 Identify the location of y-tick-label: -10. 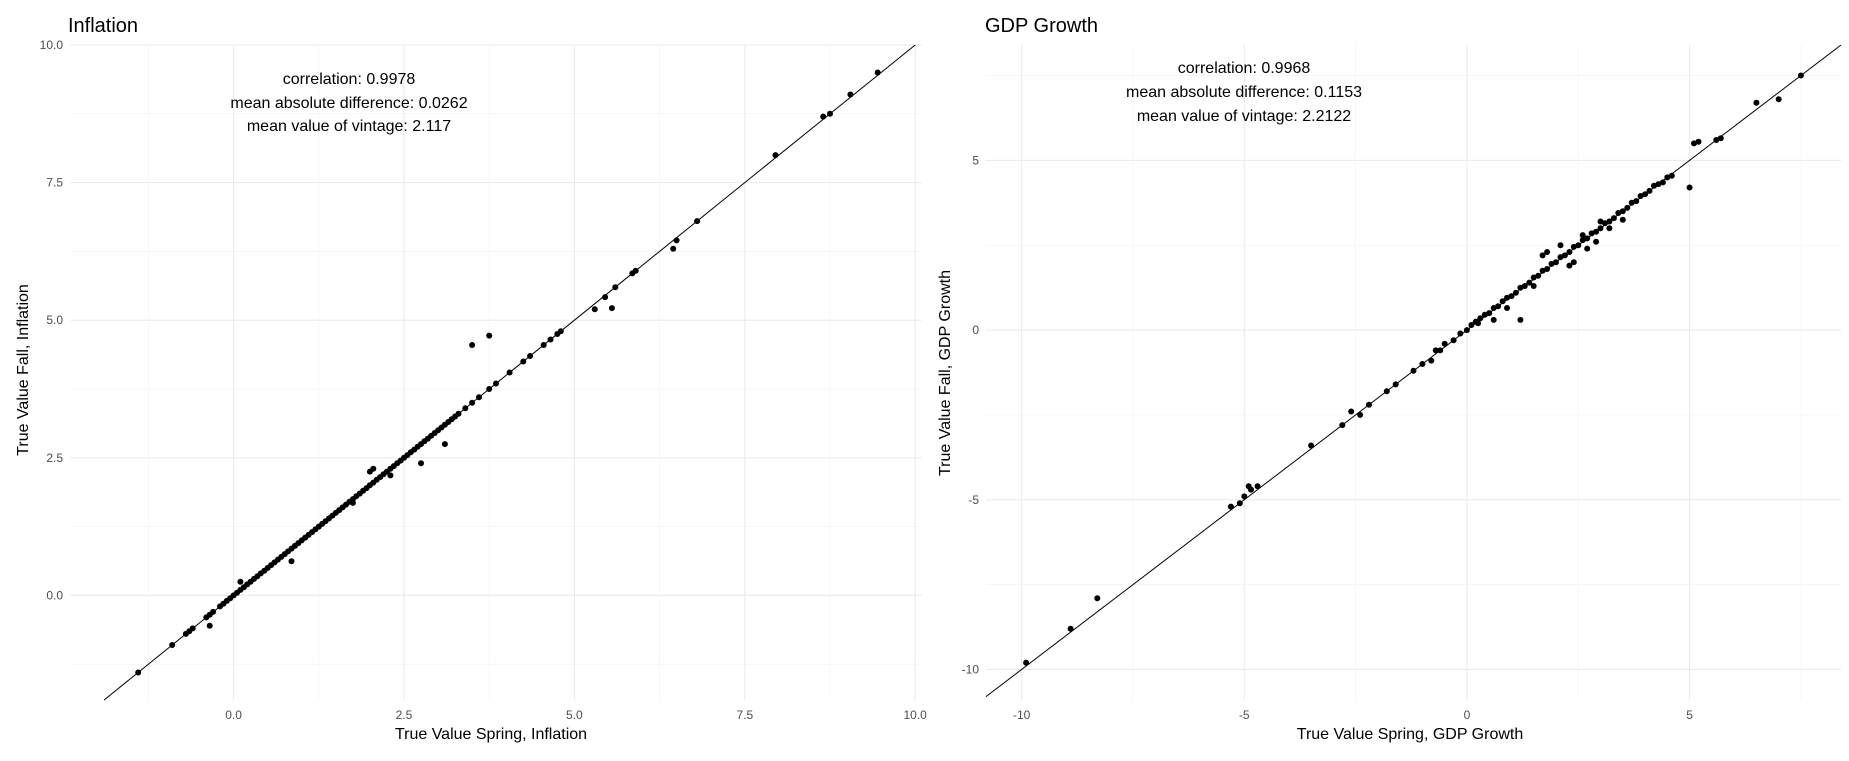
(971, 669).